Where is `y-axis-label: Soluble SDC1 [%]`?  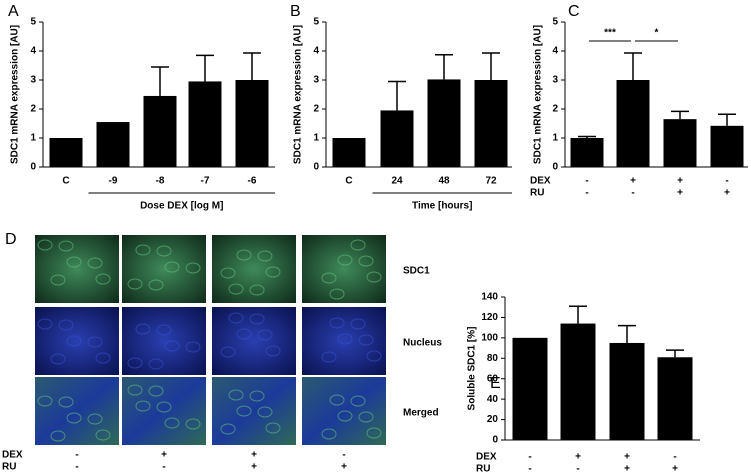 y-axis-label: Soluble SDC1 [%] is located at coordinates (472, 369).